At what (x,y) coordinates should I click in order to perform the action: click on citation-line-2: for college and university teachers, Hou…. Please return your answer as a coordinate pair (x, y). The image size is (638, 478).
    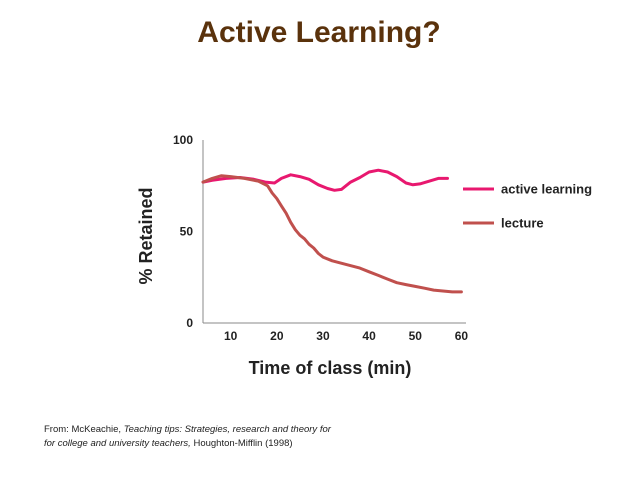
    Looking at the image, I should click on (187, 444).